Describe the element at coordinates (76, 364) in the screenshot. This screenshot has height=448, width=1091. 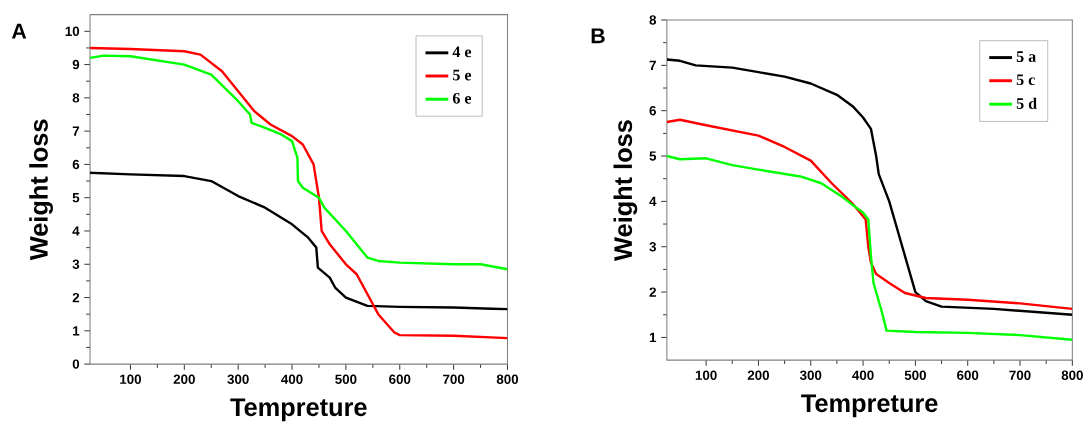
I see `y-tick-label: 0` at that location.